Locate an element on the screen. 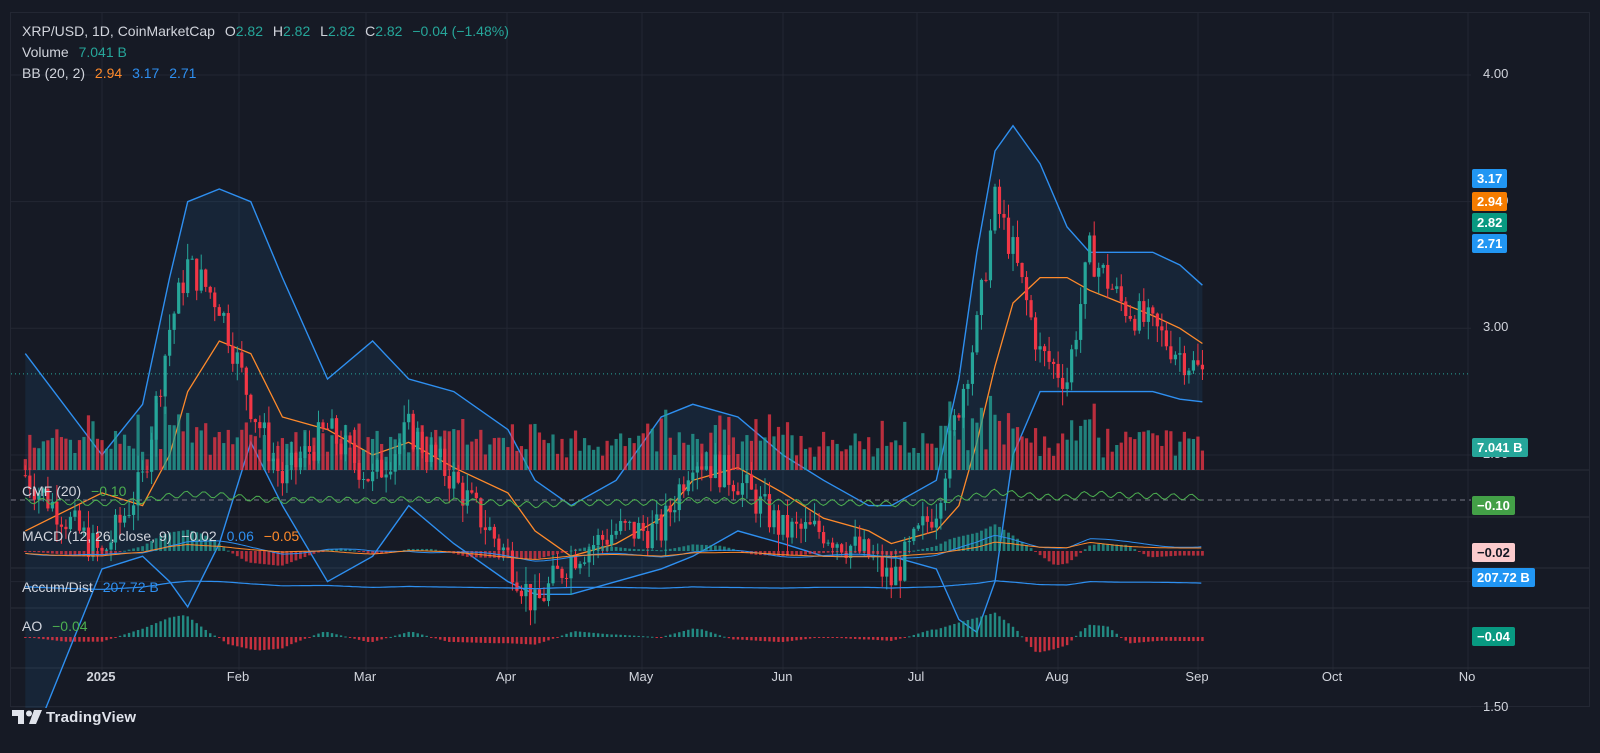 The height and width of the screenshot is (753, 1600). bb-legend: BB (20, 2) 2.94 3.17 2.71 is located at coordinates (109, 73).